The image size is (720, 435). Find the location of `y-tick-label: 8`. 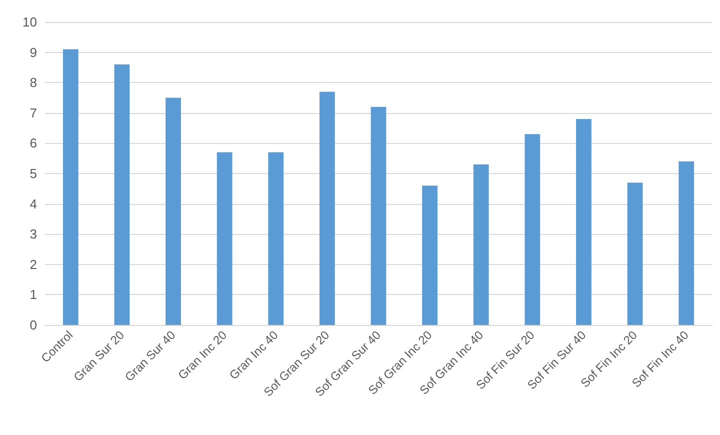

y-tick-label: 8 is located at coordinates (33, 82).